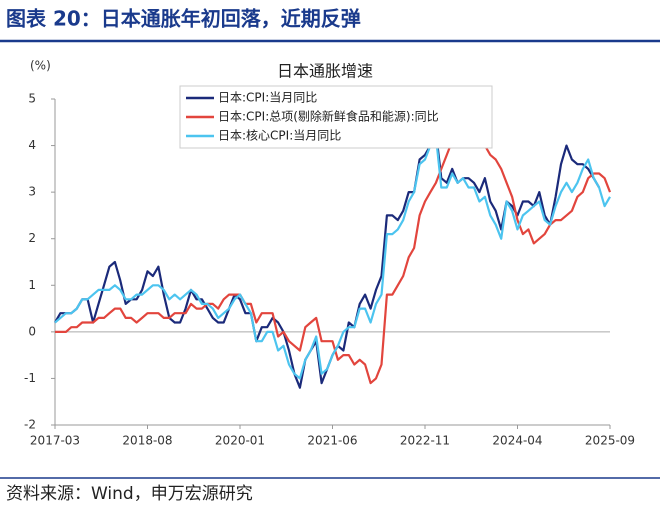  What do you see at coordinates (32, 285) in the screenshot?
I see `y-tick-label: 1` at bounding box center [32, 285].